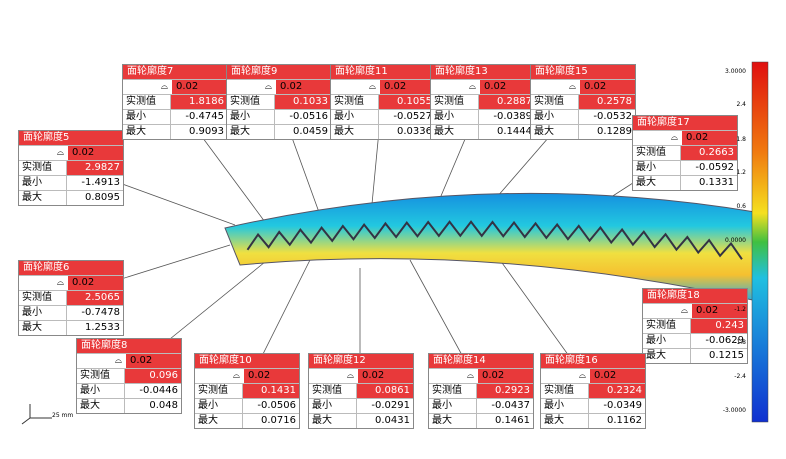 The height and width of the screenshot is (459, 786). I want to click on value-row: 最大 0.0336, so click(383, 131).